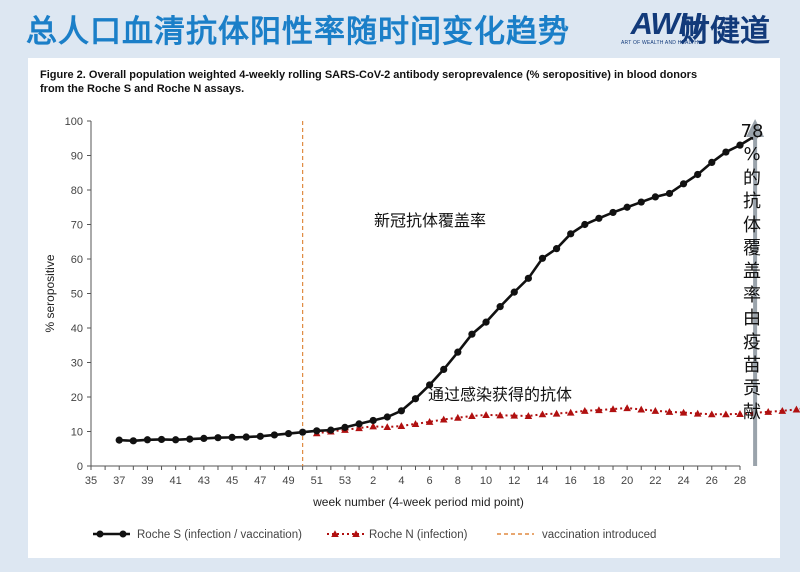 The image size is (800, 572). I want to click on y-tick-label: 90, so click(77, 157).